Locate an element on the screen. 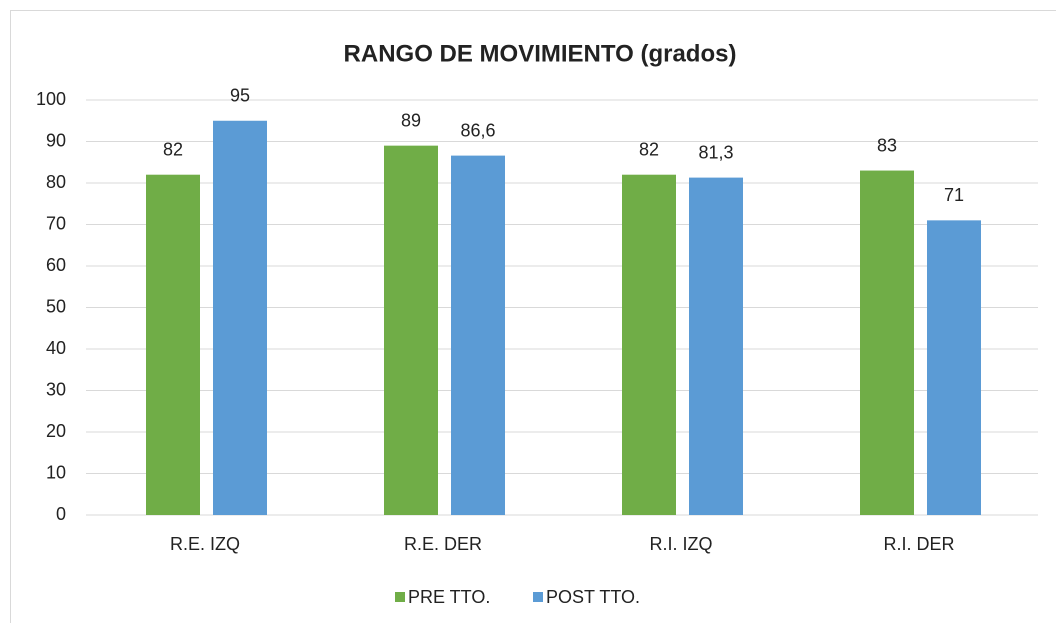 This screenshot has height=623, width=1056. chart-title: RANGO DE MOVIMIENTO (grados) is located at coordinates (540, 53).